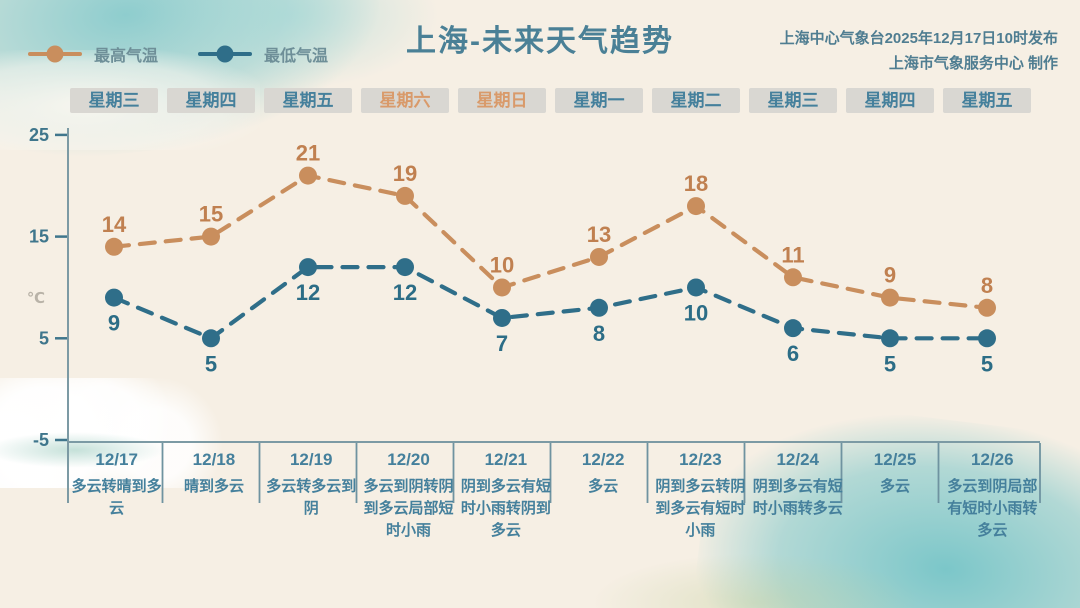 This screenshot has width=1080, height=608. I want to click on weather-text: 多云转晴到多云, so click(116, 497).